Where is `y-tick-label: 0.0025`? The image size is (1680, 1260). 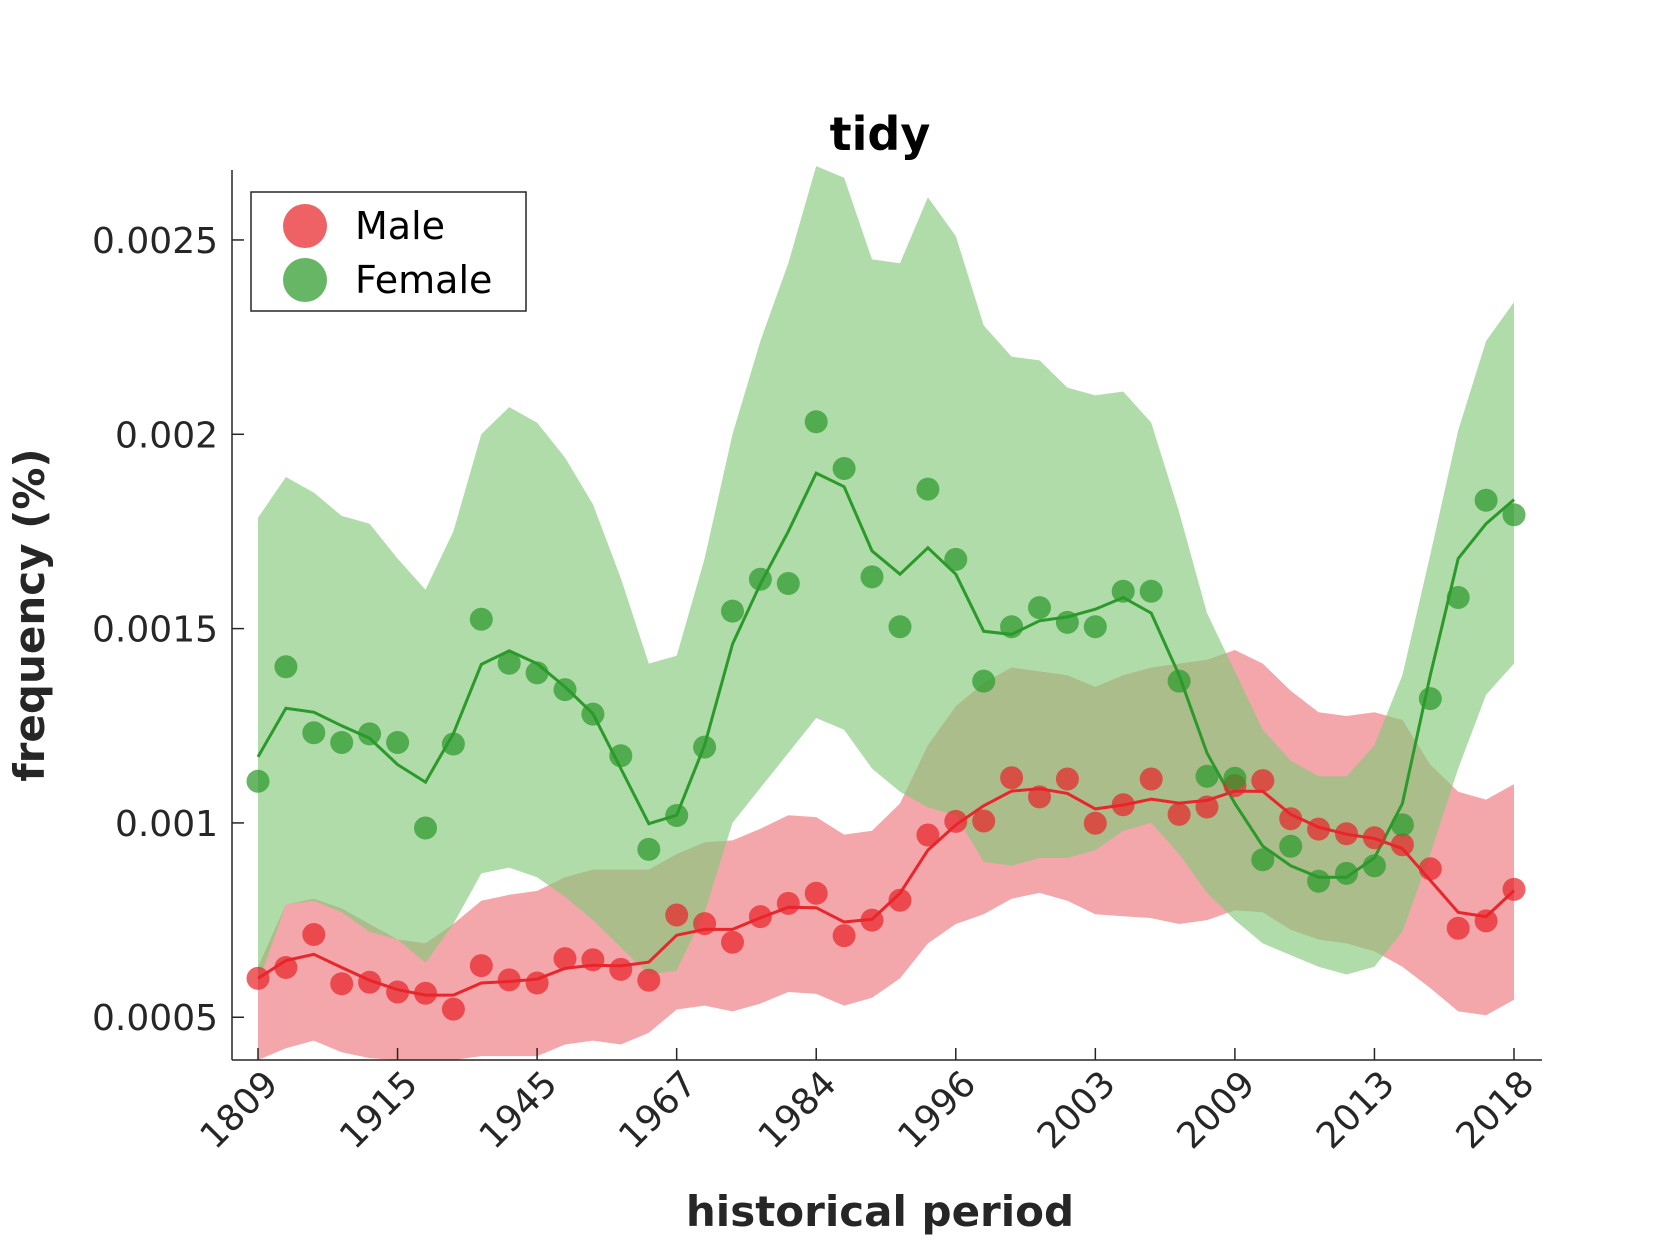
y-tick-label: 0.0025 is located at coordinates (155, 241).